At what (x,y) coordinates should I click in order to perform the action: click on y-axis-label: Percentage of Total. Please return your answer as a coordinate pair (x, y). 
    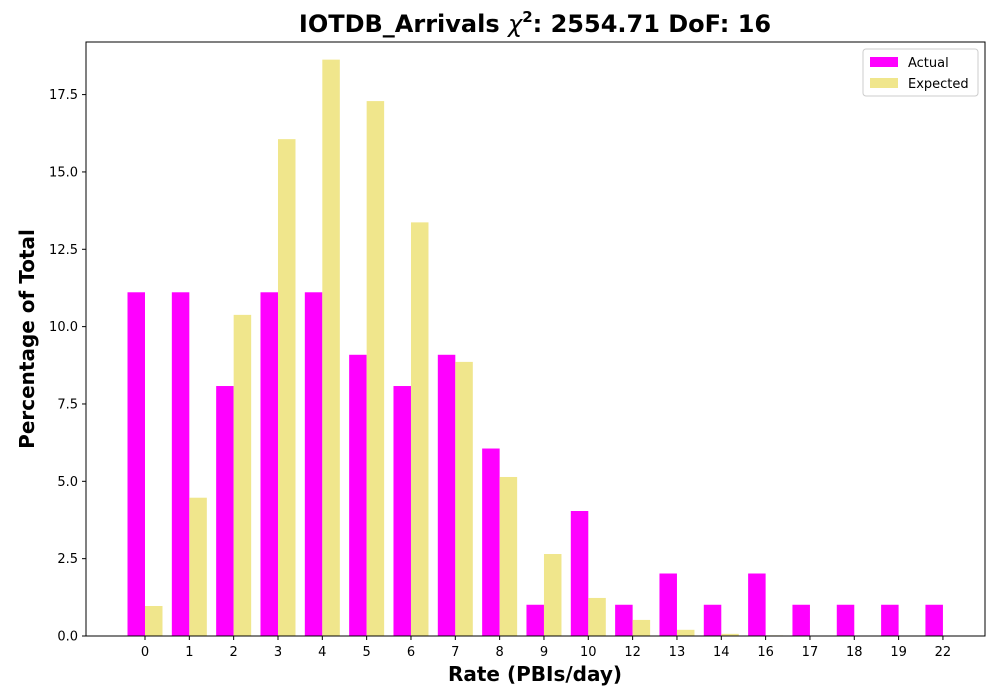
    Looking at the image, I should click on (27, 339).